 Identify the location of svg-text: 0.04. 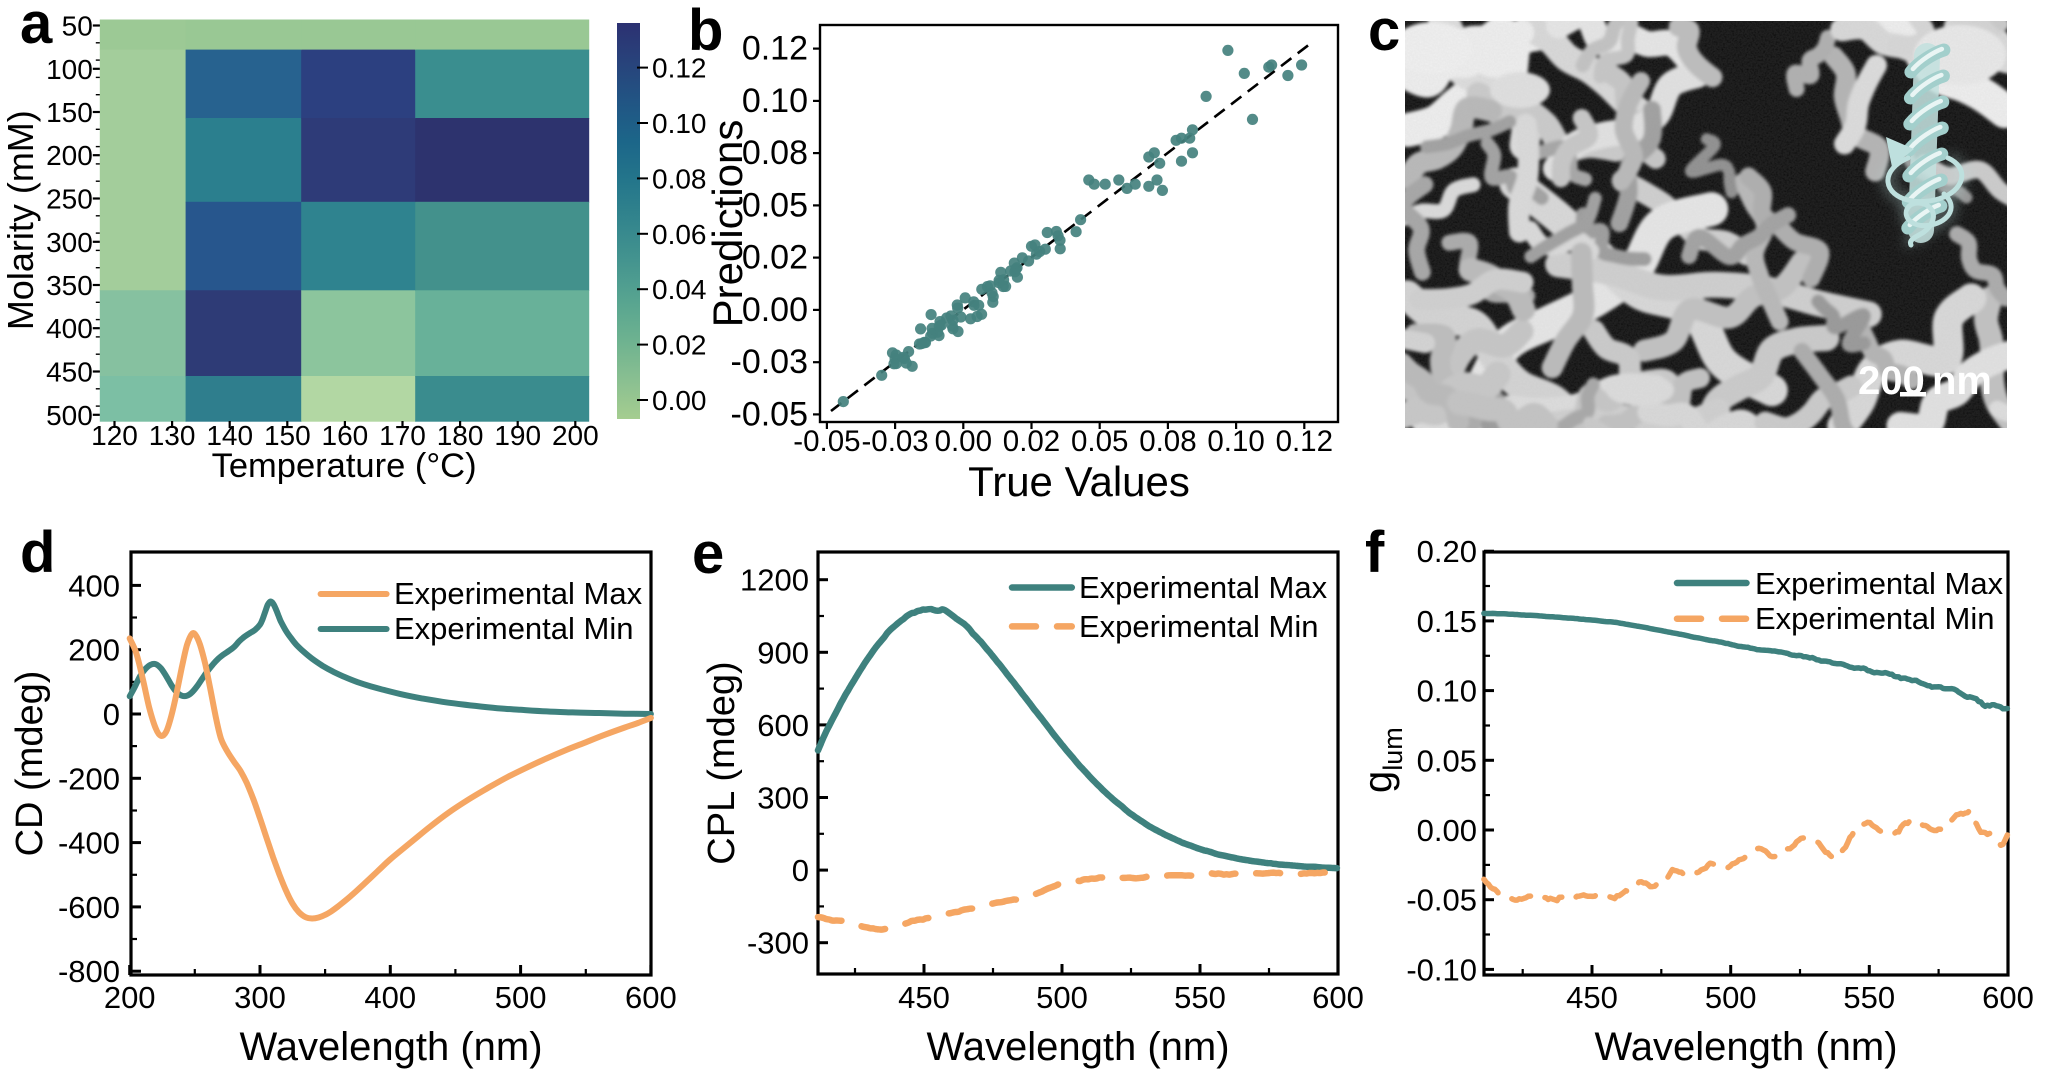
(679, 289).